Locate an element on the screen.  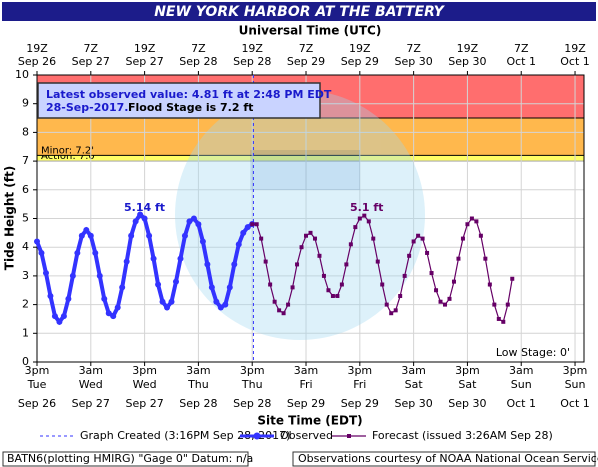
legend-marker is located at coordinates (349, 436).